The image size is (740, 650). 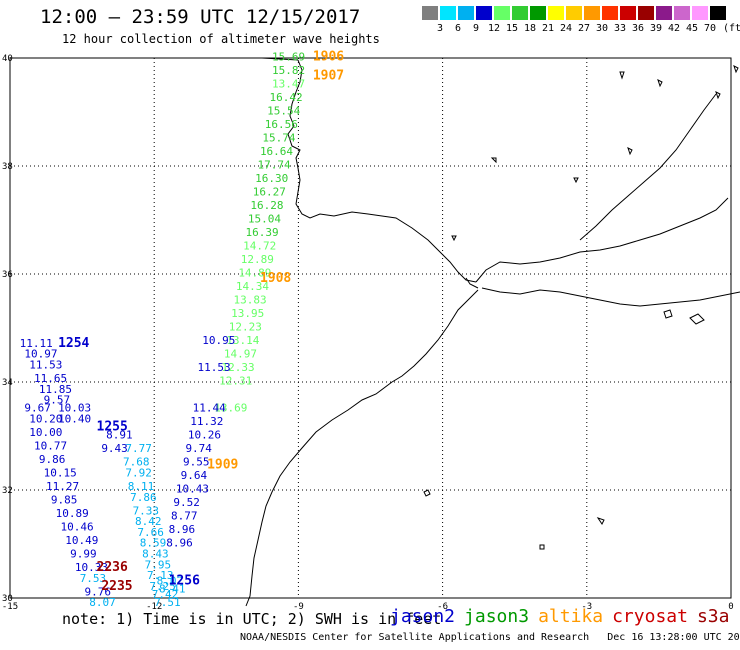 What do you see at coordinates (83, 554) in the screenshot?
I see `swh-value-jason2: 9.99` at bounding box center [83, 554].